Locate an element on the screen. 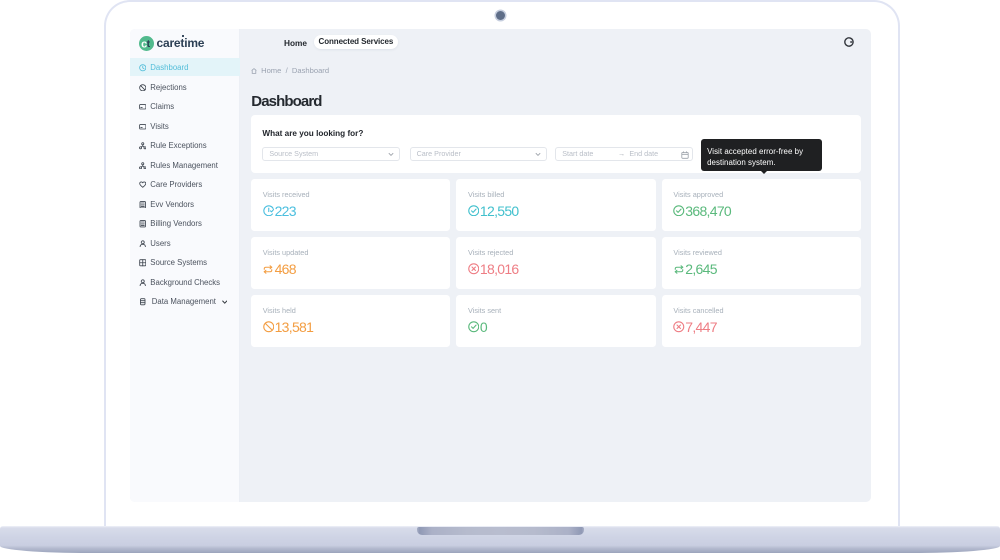 The image size is (1000, 560). svg-text: c is located at coordinates (144, 44).